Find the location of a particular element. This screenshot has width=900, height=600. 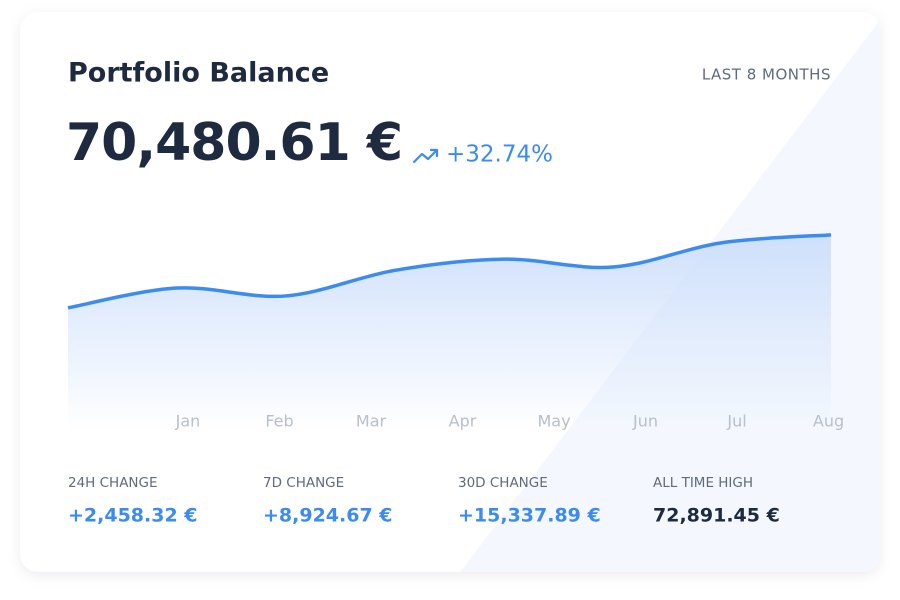

balance: 70,480.61 € is located at coordinates (234, 143).